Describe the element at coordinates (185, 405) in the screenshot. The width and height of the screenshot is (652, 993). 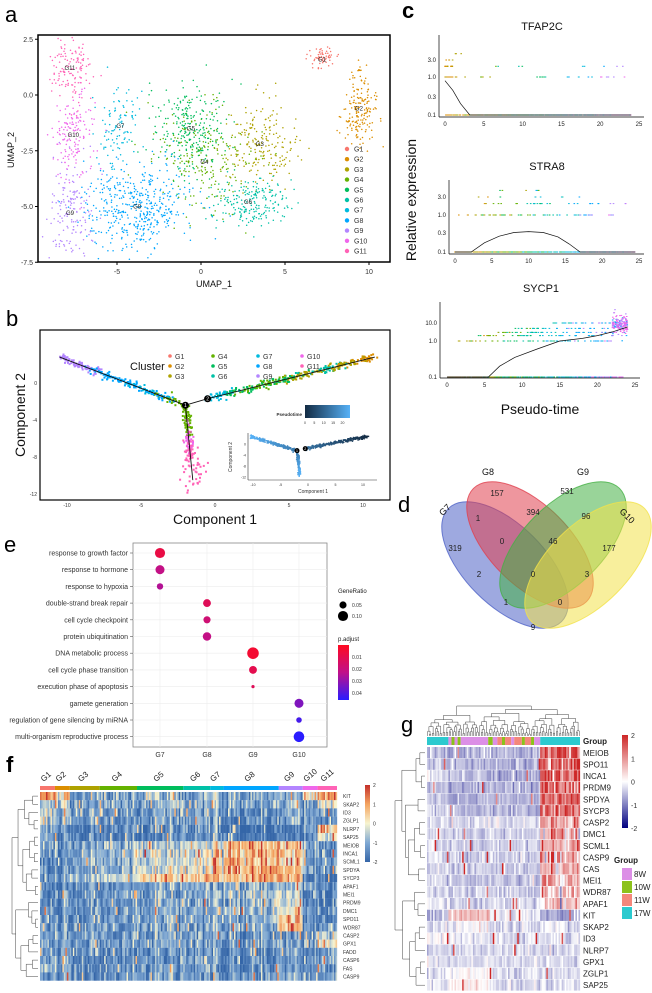
I see `branch-node` at that location.